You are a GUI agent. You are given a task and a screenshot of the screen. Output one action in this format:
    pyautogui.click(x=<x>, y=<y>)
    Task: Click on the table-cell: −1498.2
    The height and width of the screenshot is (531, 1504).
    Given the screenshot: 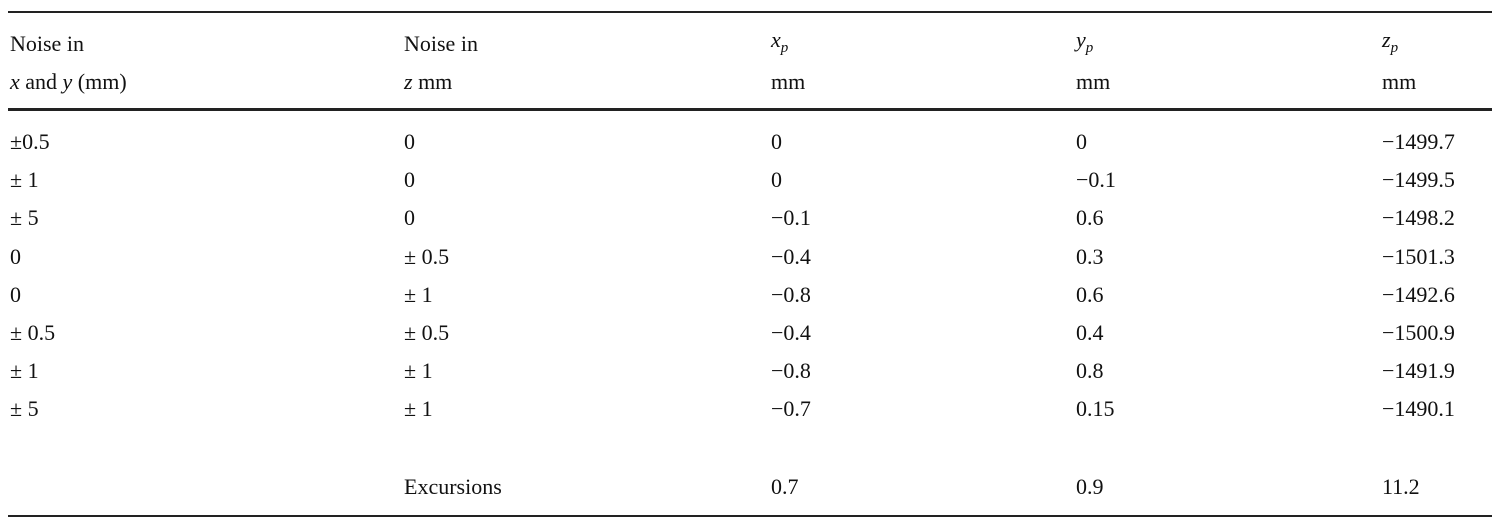 What is the action you would take?
    pyautogui.click(x=1418, y=217)
    